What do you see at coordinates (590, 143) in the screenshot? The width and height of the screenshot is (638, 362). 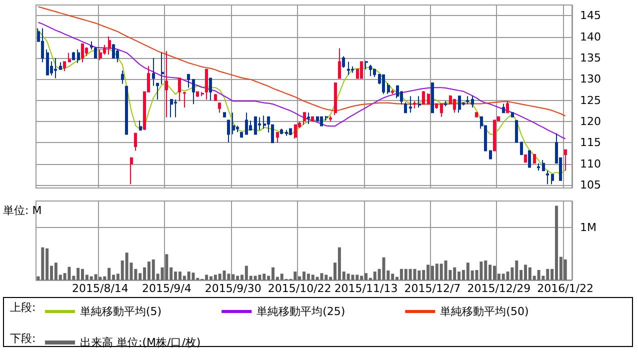 I see `y-tick-label: 115` at bounding box center [590, 143].